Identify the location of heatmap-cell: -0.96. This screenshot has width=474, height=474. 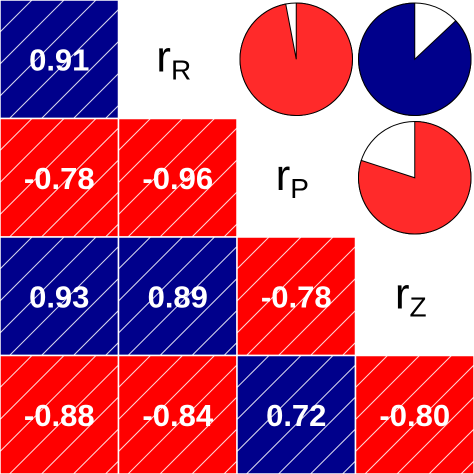
(177, 177).